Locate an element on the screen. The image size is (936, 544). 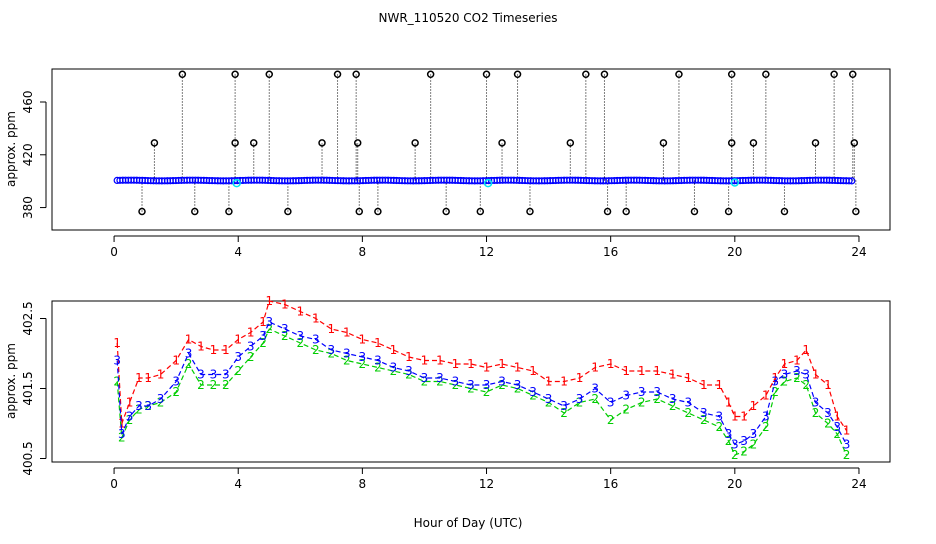
cyan-point is located at coordinates (236, 183).